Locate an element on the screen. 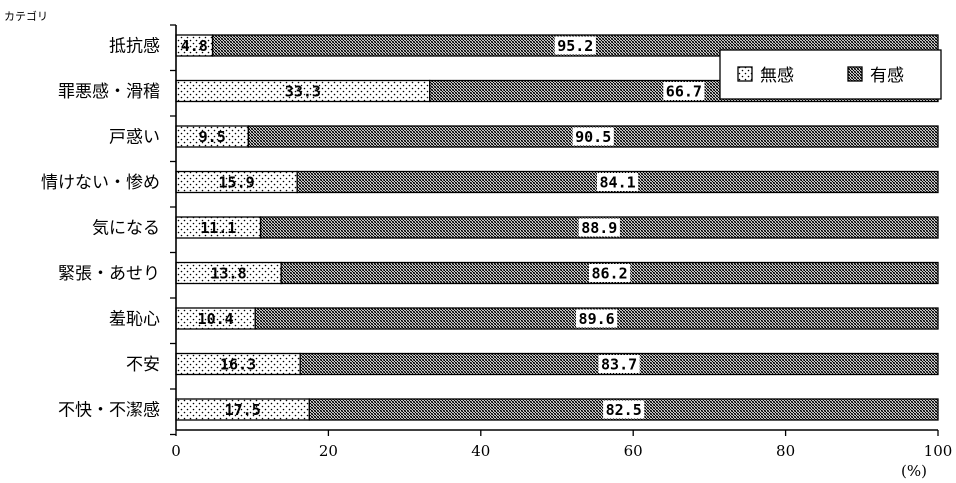 The height and width of the screenshot is (483, 956). data-label: 17.5 is located at coordinates (243, 410).